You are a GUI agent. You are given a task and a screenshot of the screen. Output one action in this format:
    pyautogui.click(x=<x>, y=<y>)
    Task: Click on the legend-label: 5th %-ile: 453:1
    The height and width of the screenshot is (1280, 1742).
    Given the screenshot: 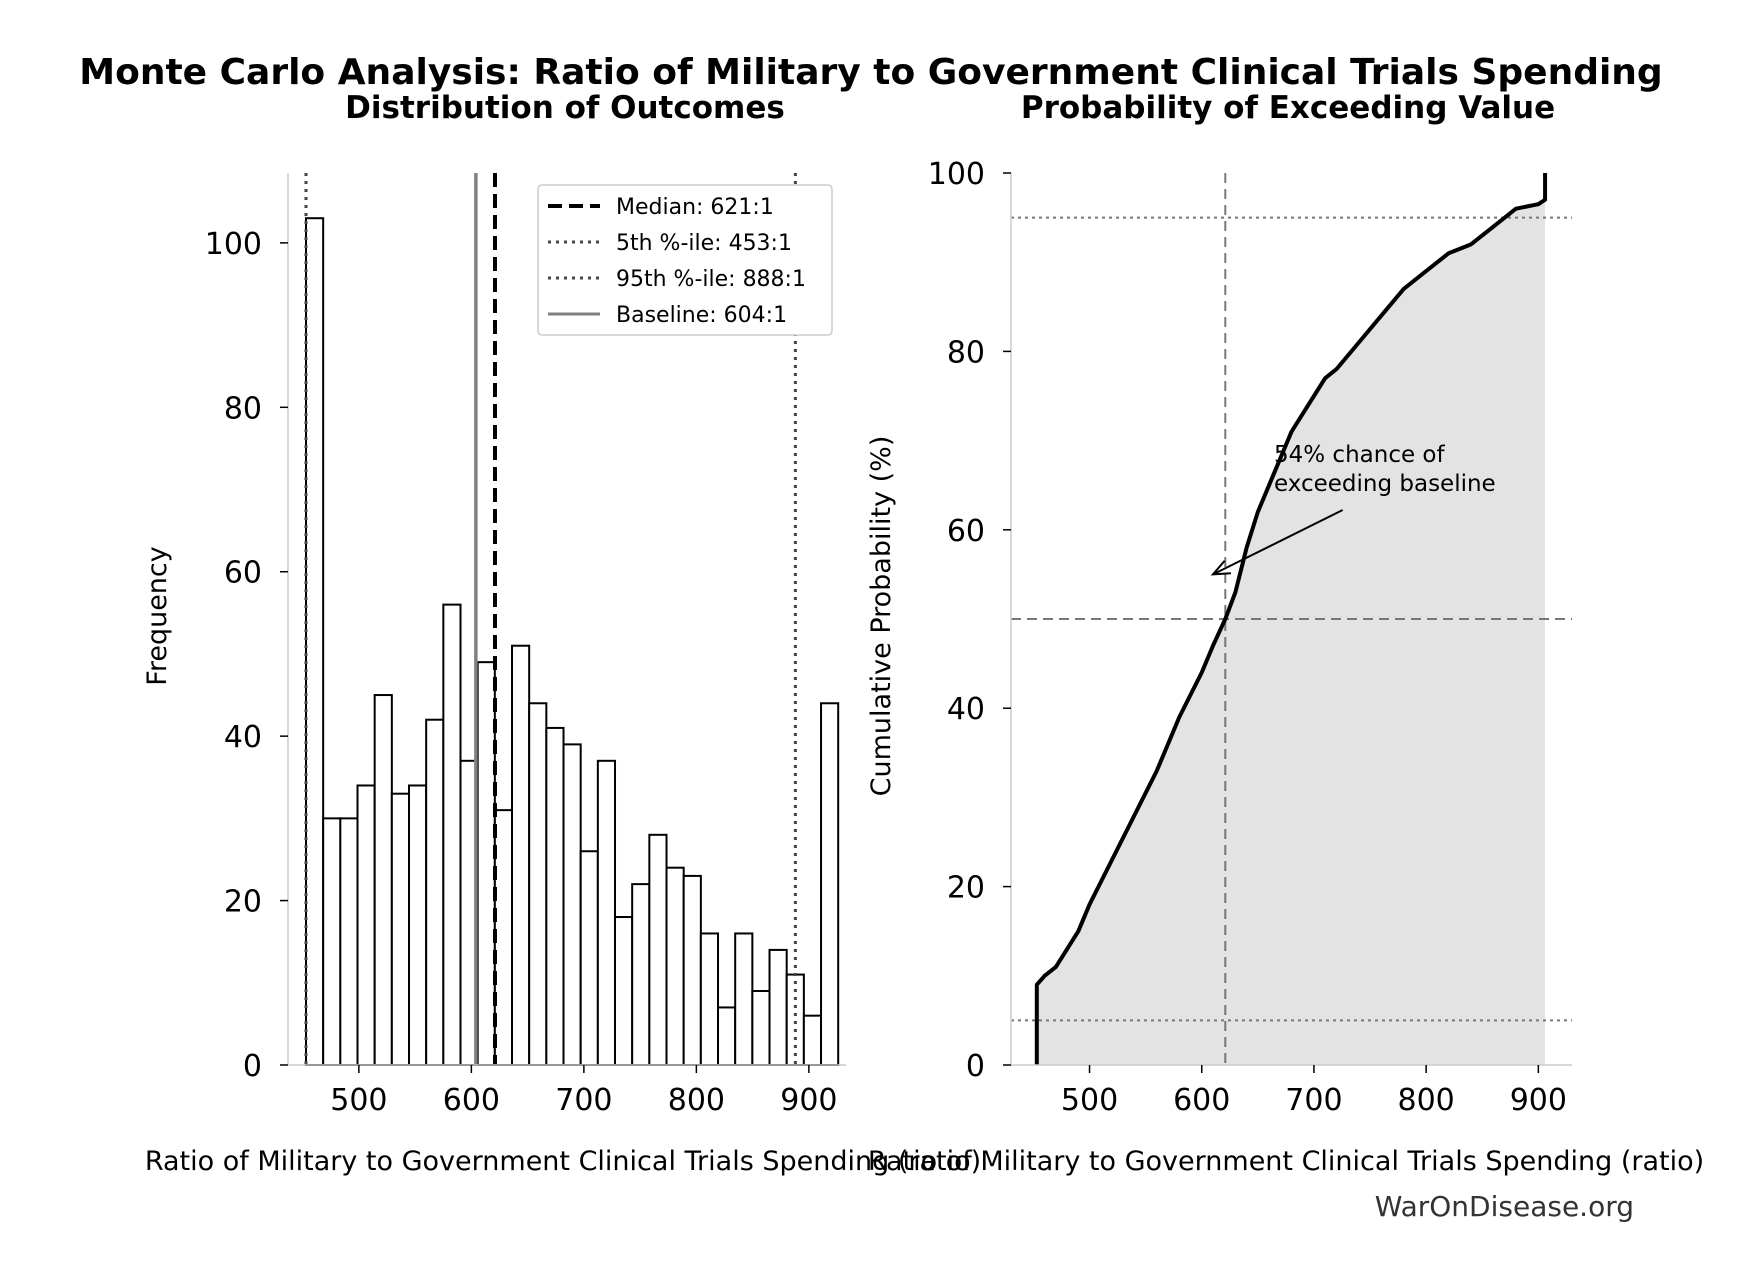 What is the action you would take?
    pyautogui.click(x=704, y=243)
    